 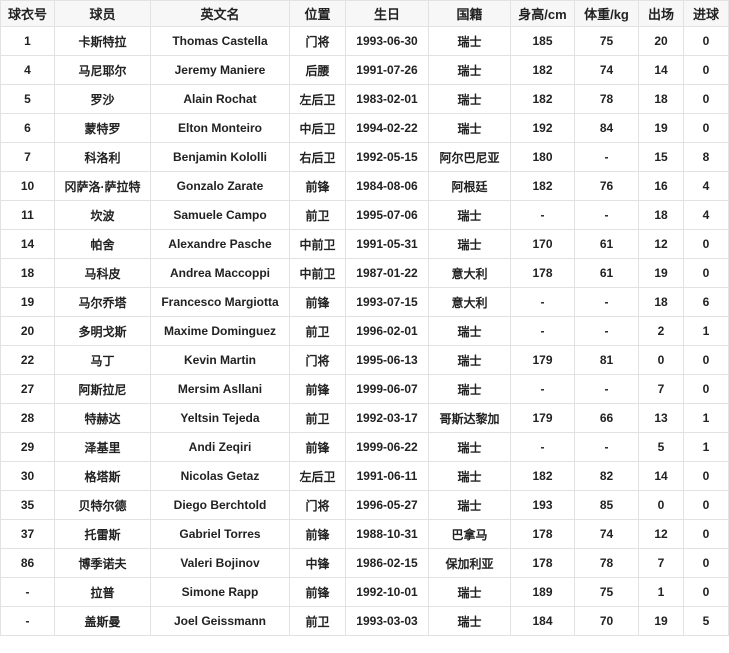 What do you see at coordinates (469, 302) in the screenshot?
I see `cell-nationality: 意大利` at bounding box center [469, 302].